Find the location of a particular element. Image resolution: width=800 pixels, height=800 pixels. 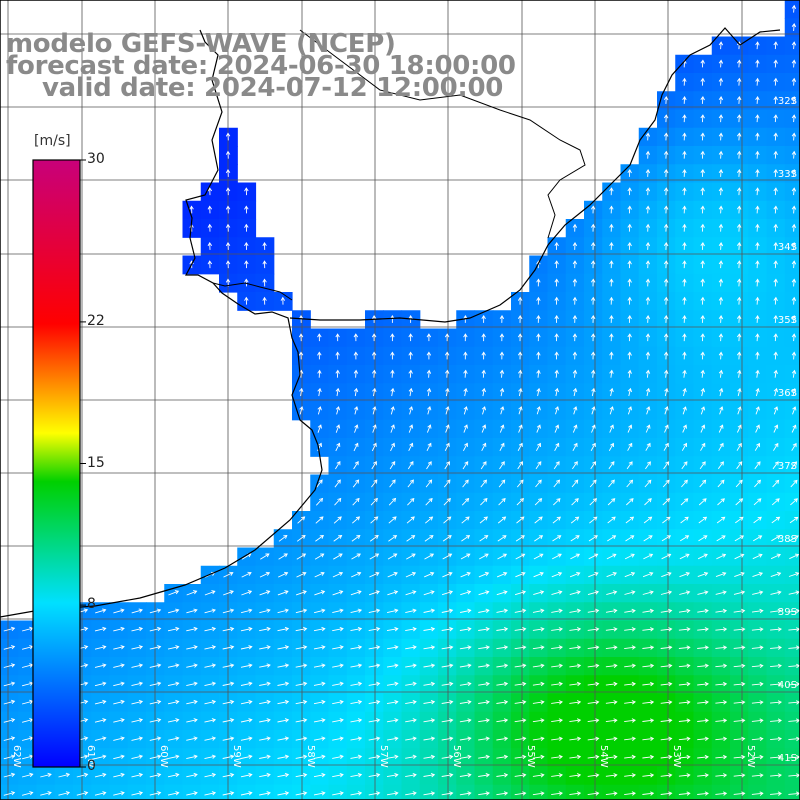

colorbar-tick-label: 15 is located at coordinates (96, 462).